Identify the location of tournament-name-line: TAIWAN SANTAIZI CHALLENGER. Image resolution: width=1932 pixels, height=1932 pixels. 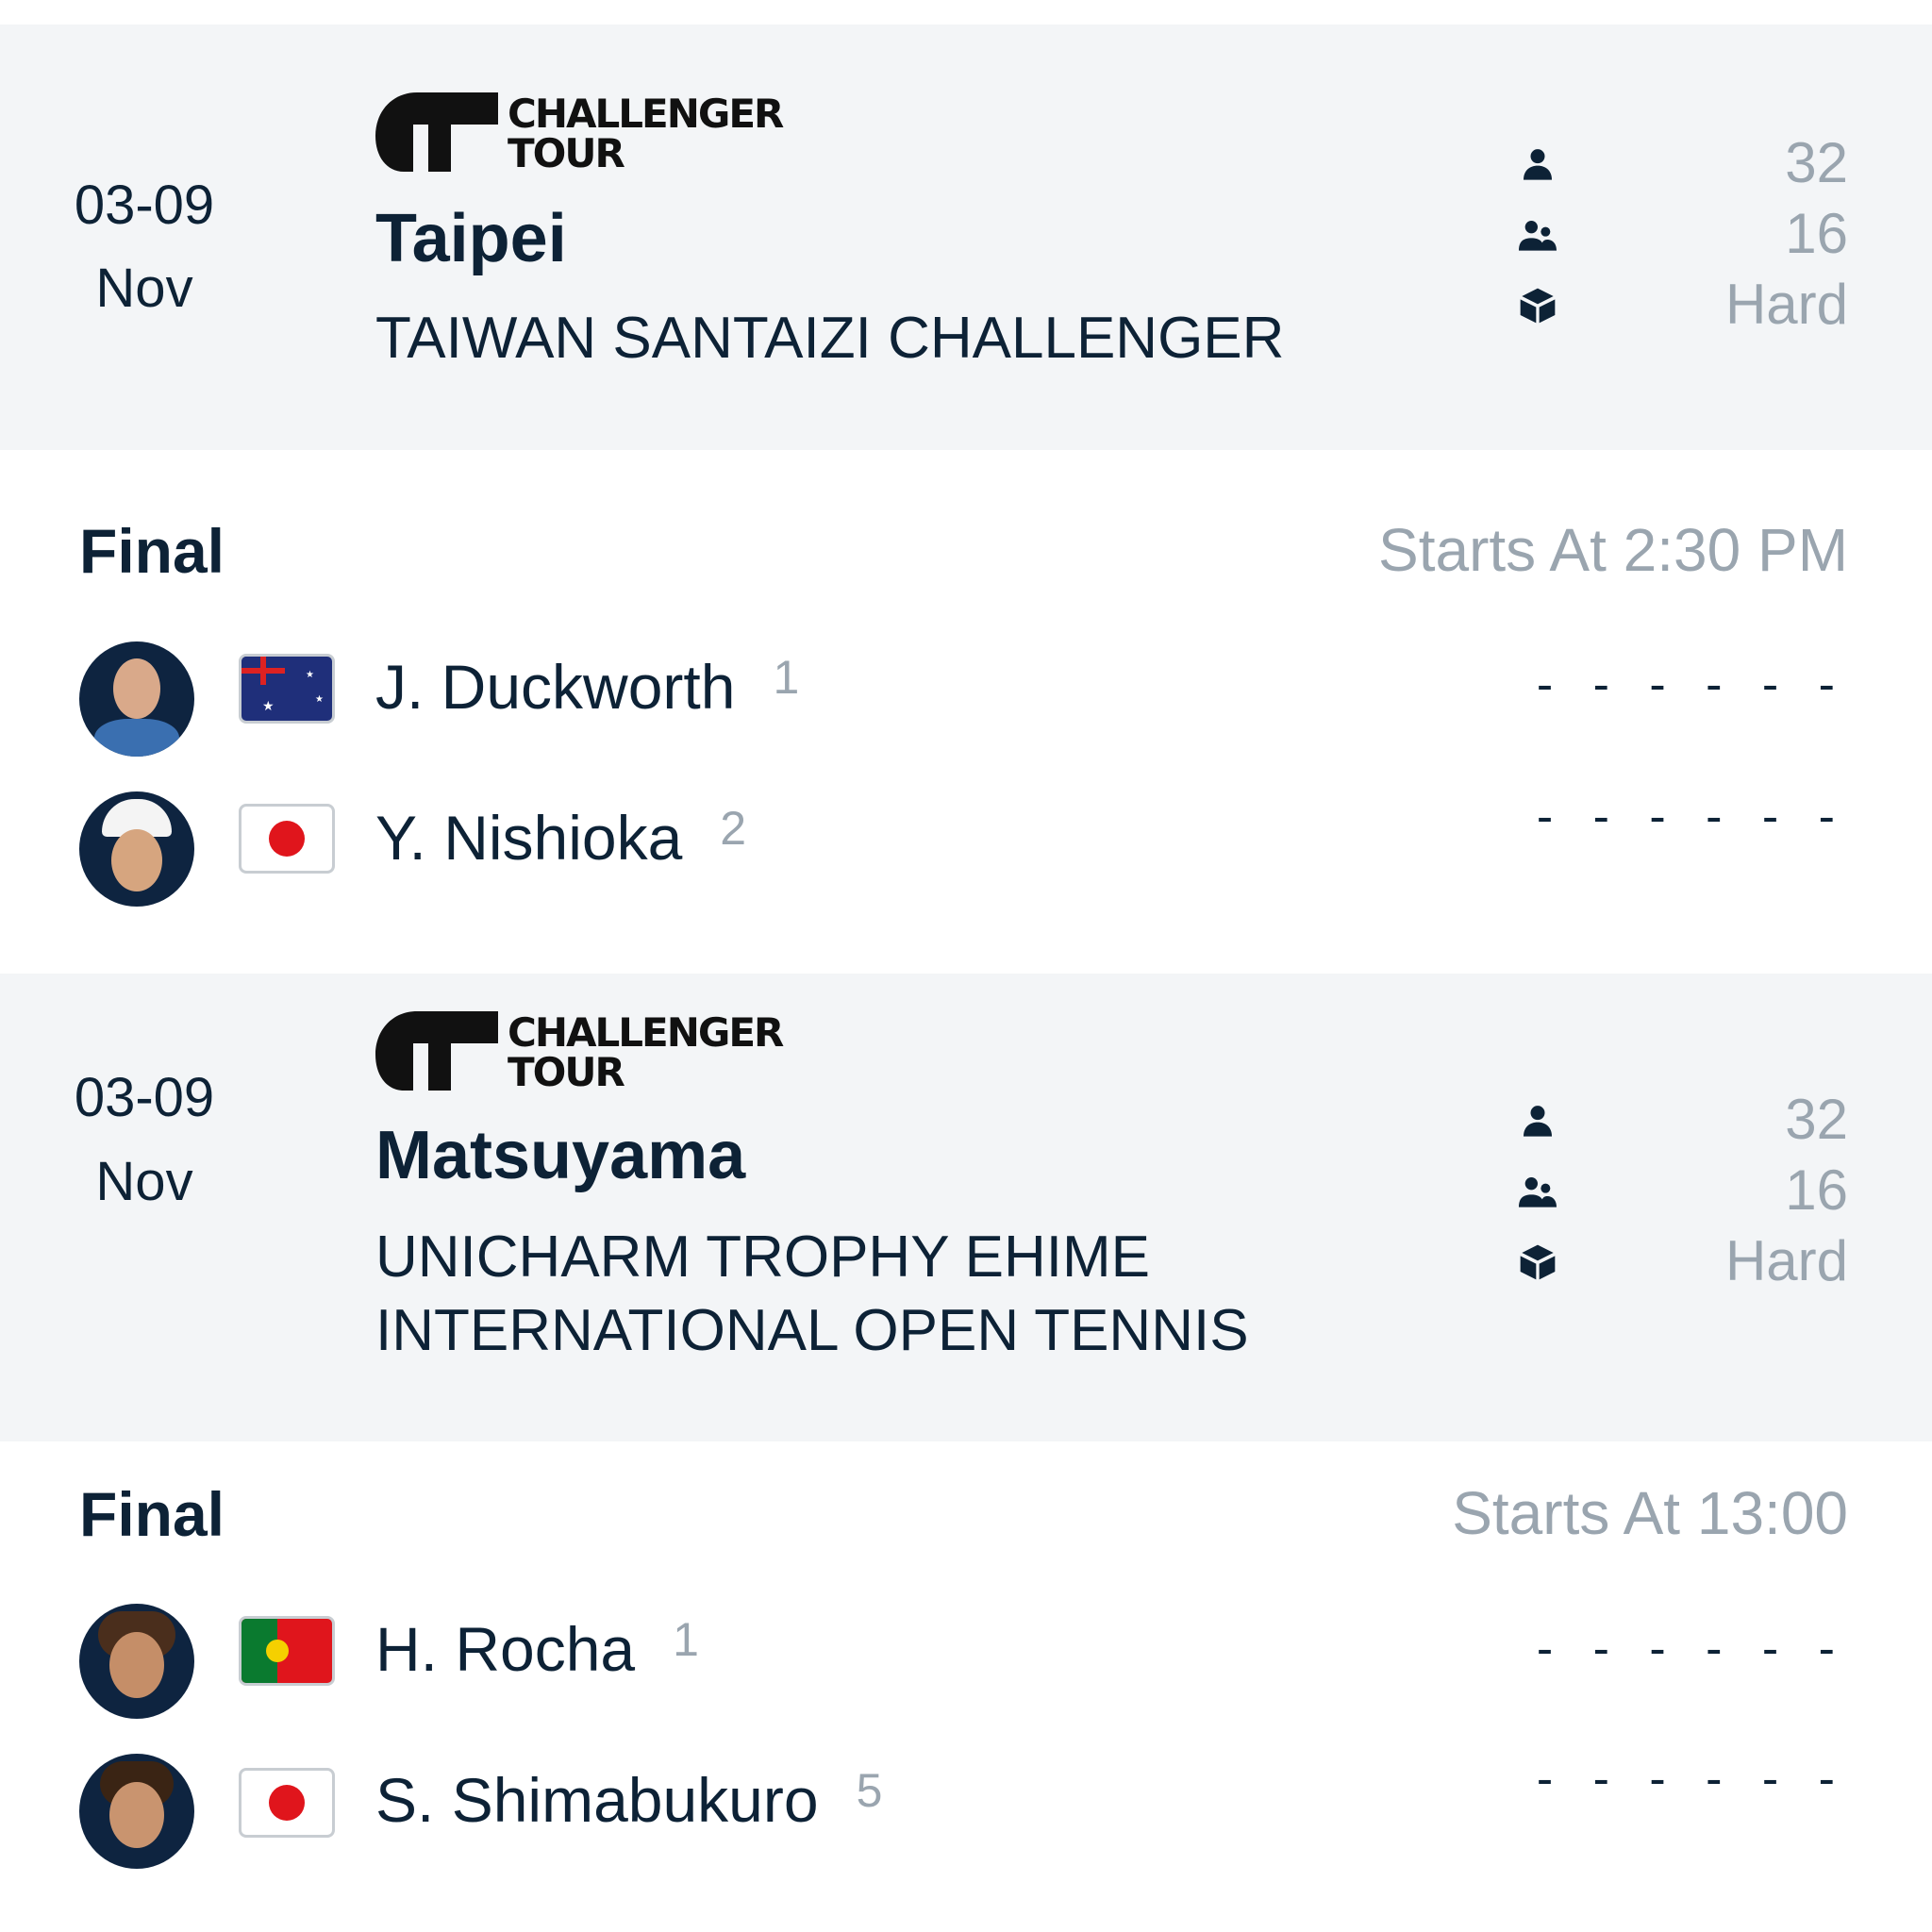
(830, 339).